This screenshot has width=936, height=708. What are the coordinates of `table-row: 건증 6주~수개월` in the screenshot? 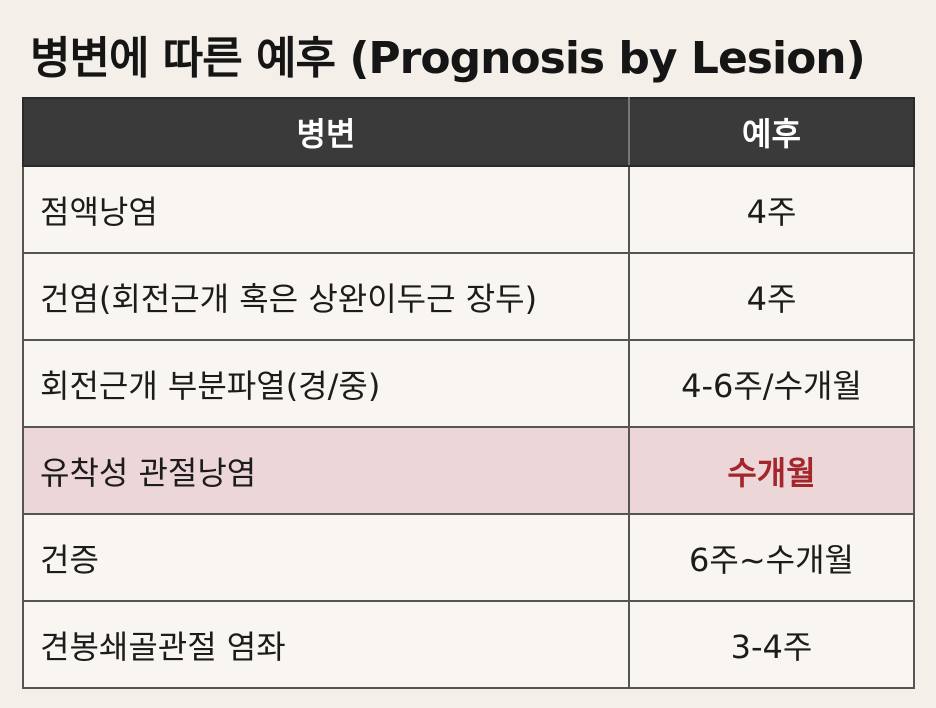 It's located at (468, 557).